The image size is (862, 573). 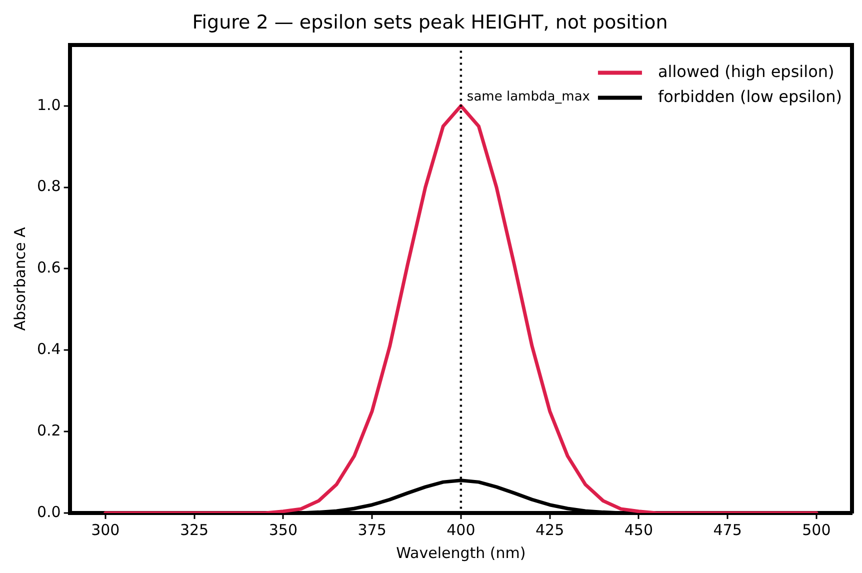 What do you see at coordinates (48, 430) in the screenshot?
I see `y-tick-label: 0.2` at bounding box center [48, 430].